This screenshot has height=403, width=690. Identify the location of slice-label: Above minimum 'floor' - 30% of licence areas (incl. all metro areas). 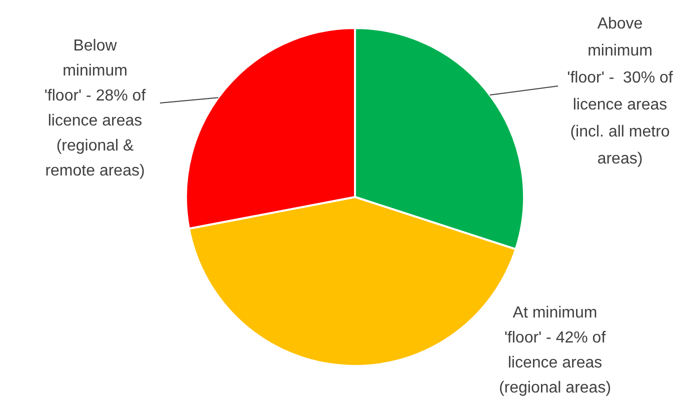
(620, 91).